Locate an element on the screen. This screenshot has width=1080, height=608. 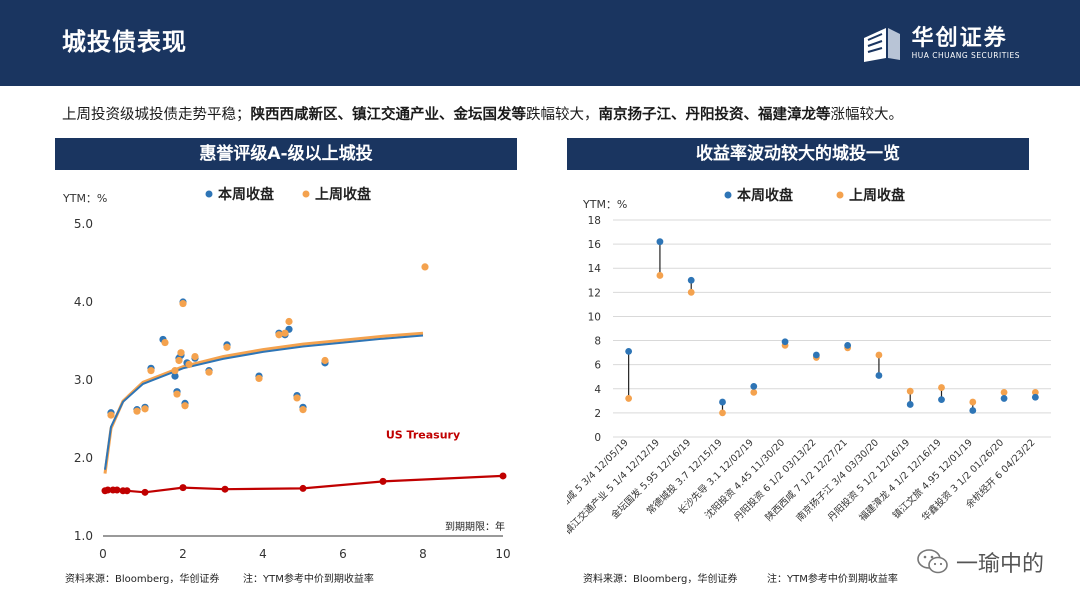
summary-decliners: 陕西西咸新区、镇江交通产业、金坛国发等 is located at coordinates (388, 115).